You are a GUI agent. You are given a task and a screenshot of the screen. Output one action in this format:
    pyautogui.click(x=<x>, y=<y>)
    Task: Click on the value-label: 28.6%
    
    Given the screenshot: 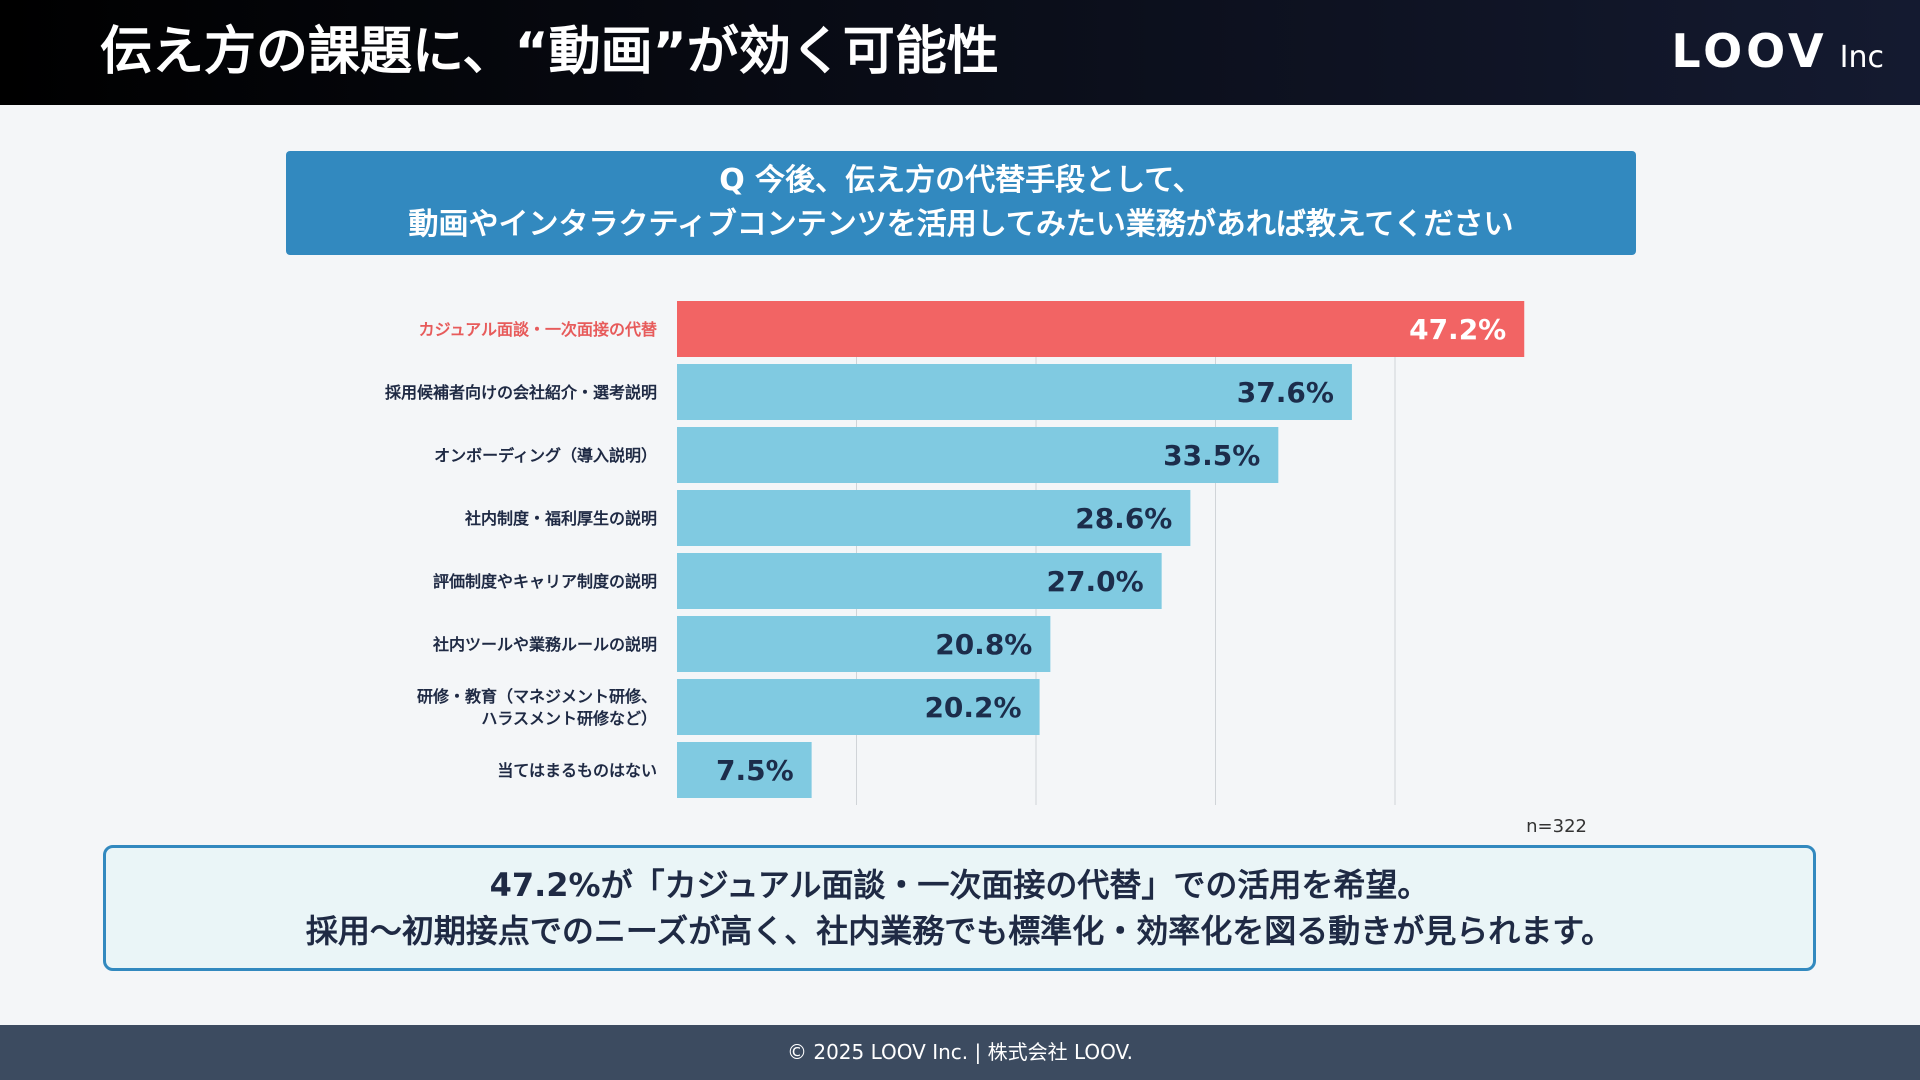 What is the action you would take?
    pyautogui.click(x=1123, y=518)
    